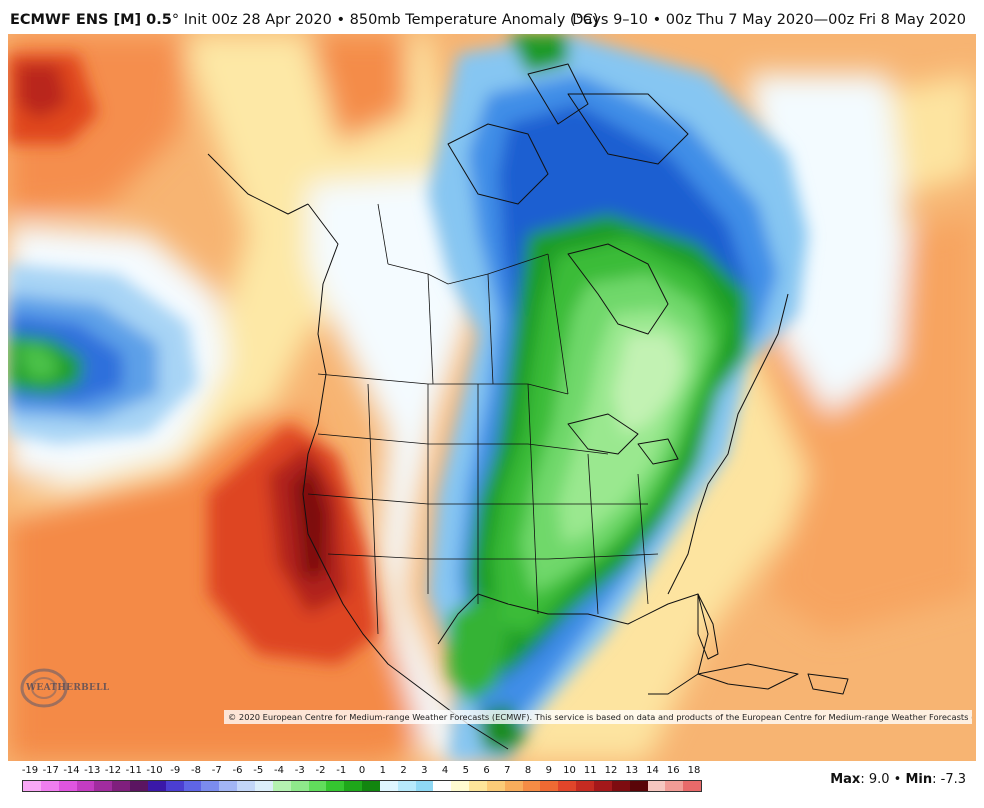 The width and height of the screenshot is (984, 808). What do you see at coordinates (154, 770) in the screenshot?
I see `legend-tick-label: -10` at bounding box center [154, 770].